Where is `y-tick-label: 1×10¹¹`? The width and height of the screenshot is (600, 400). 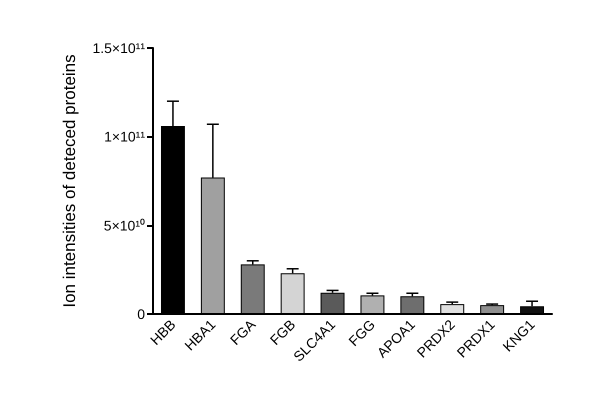 y-tick-label: 1×10¹¹ is located at coordinates (125, 136).